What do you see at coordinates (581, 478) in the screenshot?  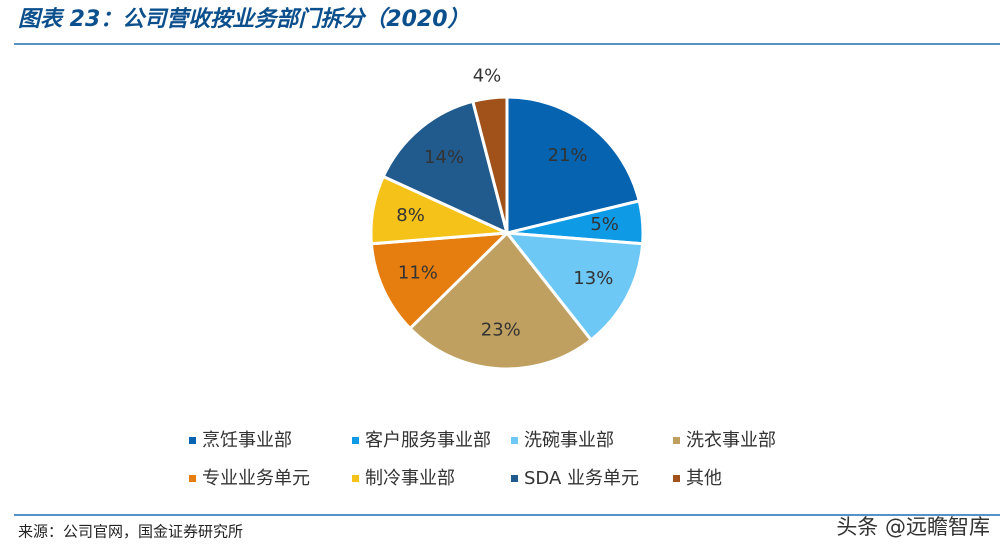 I see `legend-label: SDA 业务单元` at bounding box center [581, 478].